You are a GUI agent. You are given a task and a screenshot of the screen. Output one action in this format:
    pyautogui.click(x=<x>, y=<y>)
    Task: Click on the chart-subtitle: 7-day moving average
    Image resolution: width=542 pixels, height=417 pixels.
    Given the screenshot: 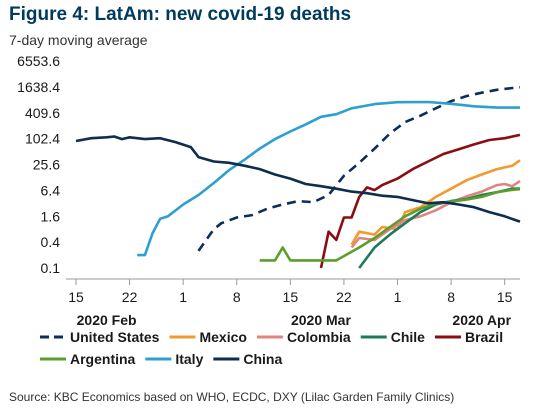 What is the action you would take?
    pyautogui.click(x=78, y=40)
    